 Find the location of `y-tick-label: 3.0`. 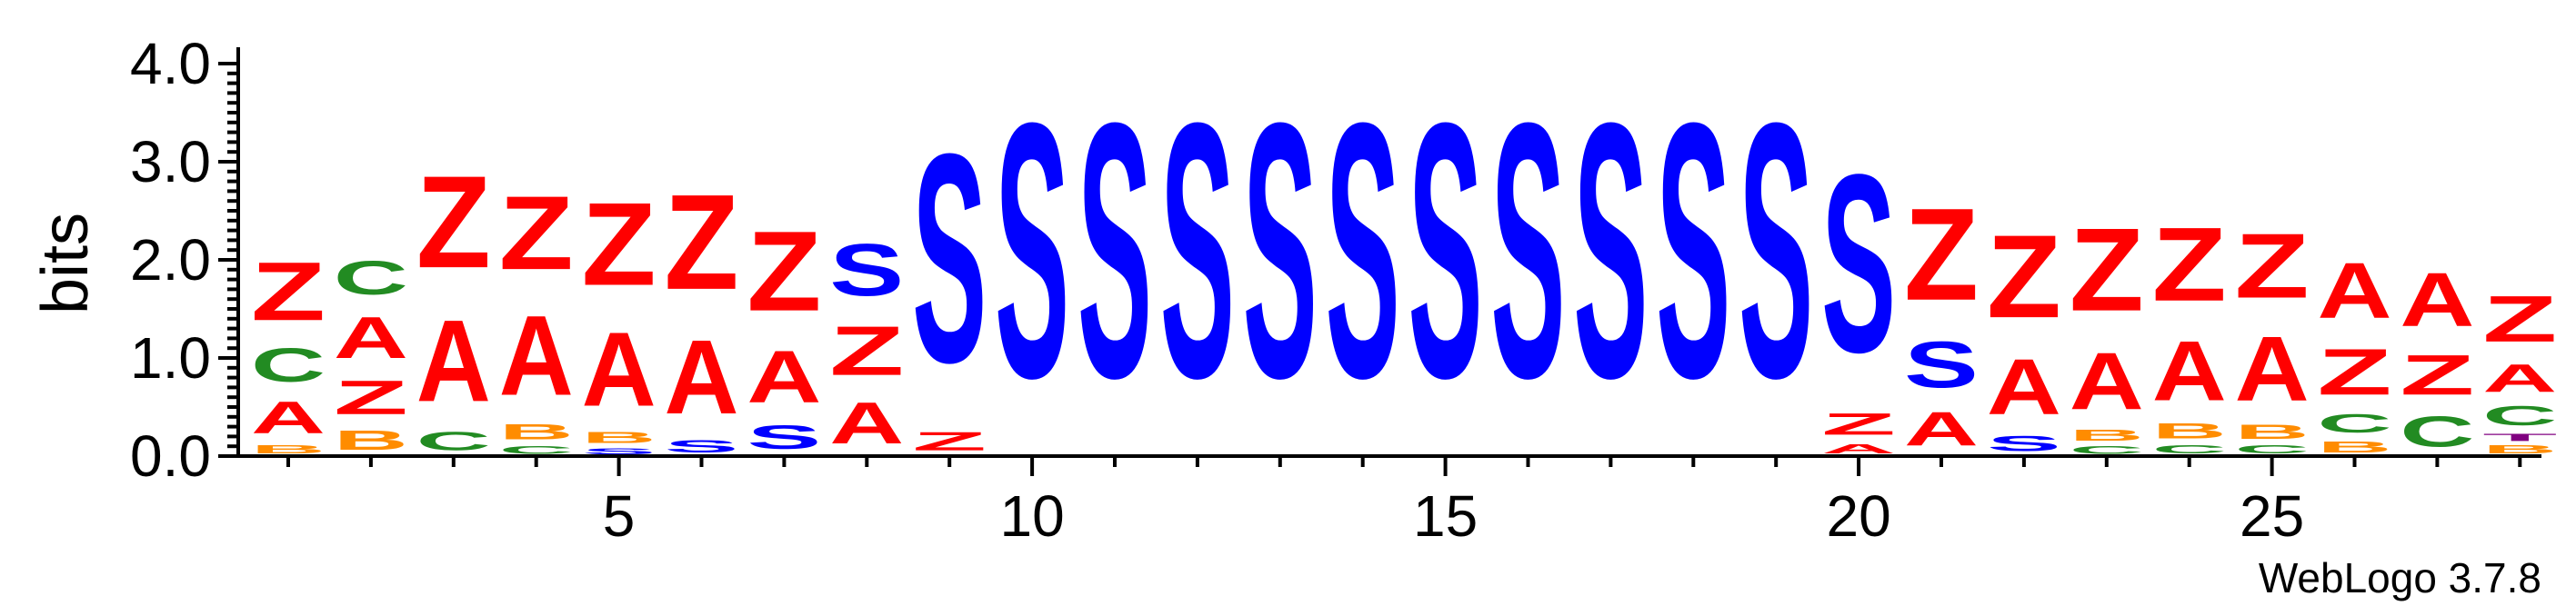

y-tick-label: 3.0 is located at coordinates (171, 161).